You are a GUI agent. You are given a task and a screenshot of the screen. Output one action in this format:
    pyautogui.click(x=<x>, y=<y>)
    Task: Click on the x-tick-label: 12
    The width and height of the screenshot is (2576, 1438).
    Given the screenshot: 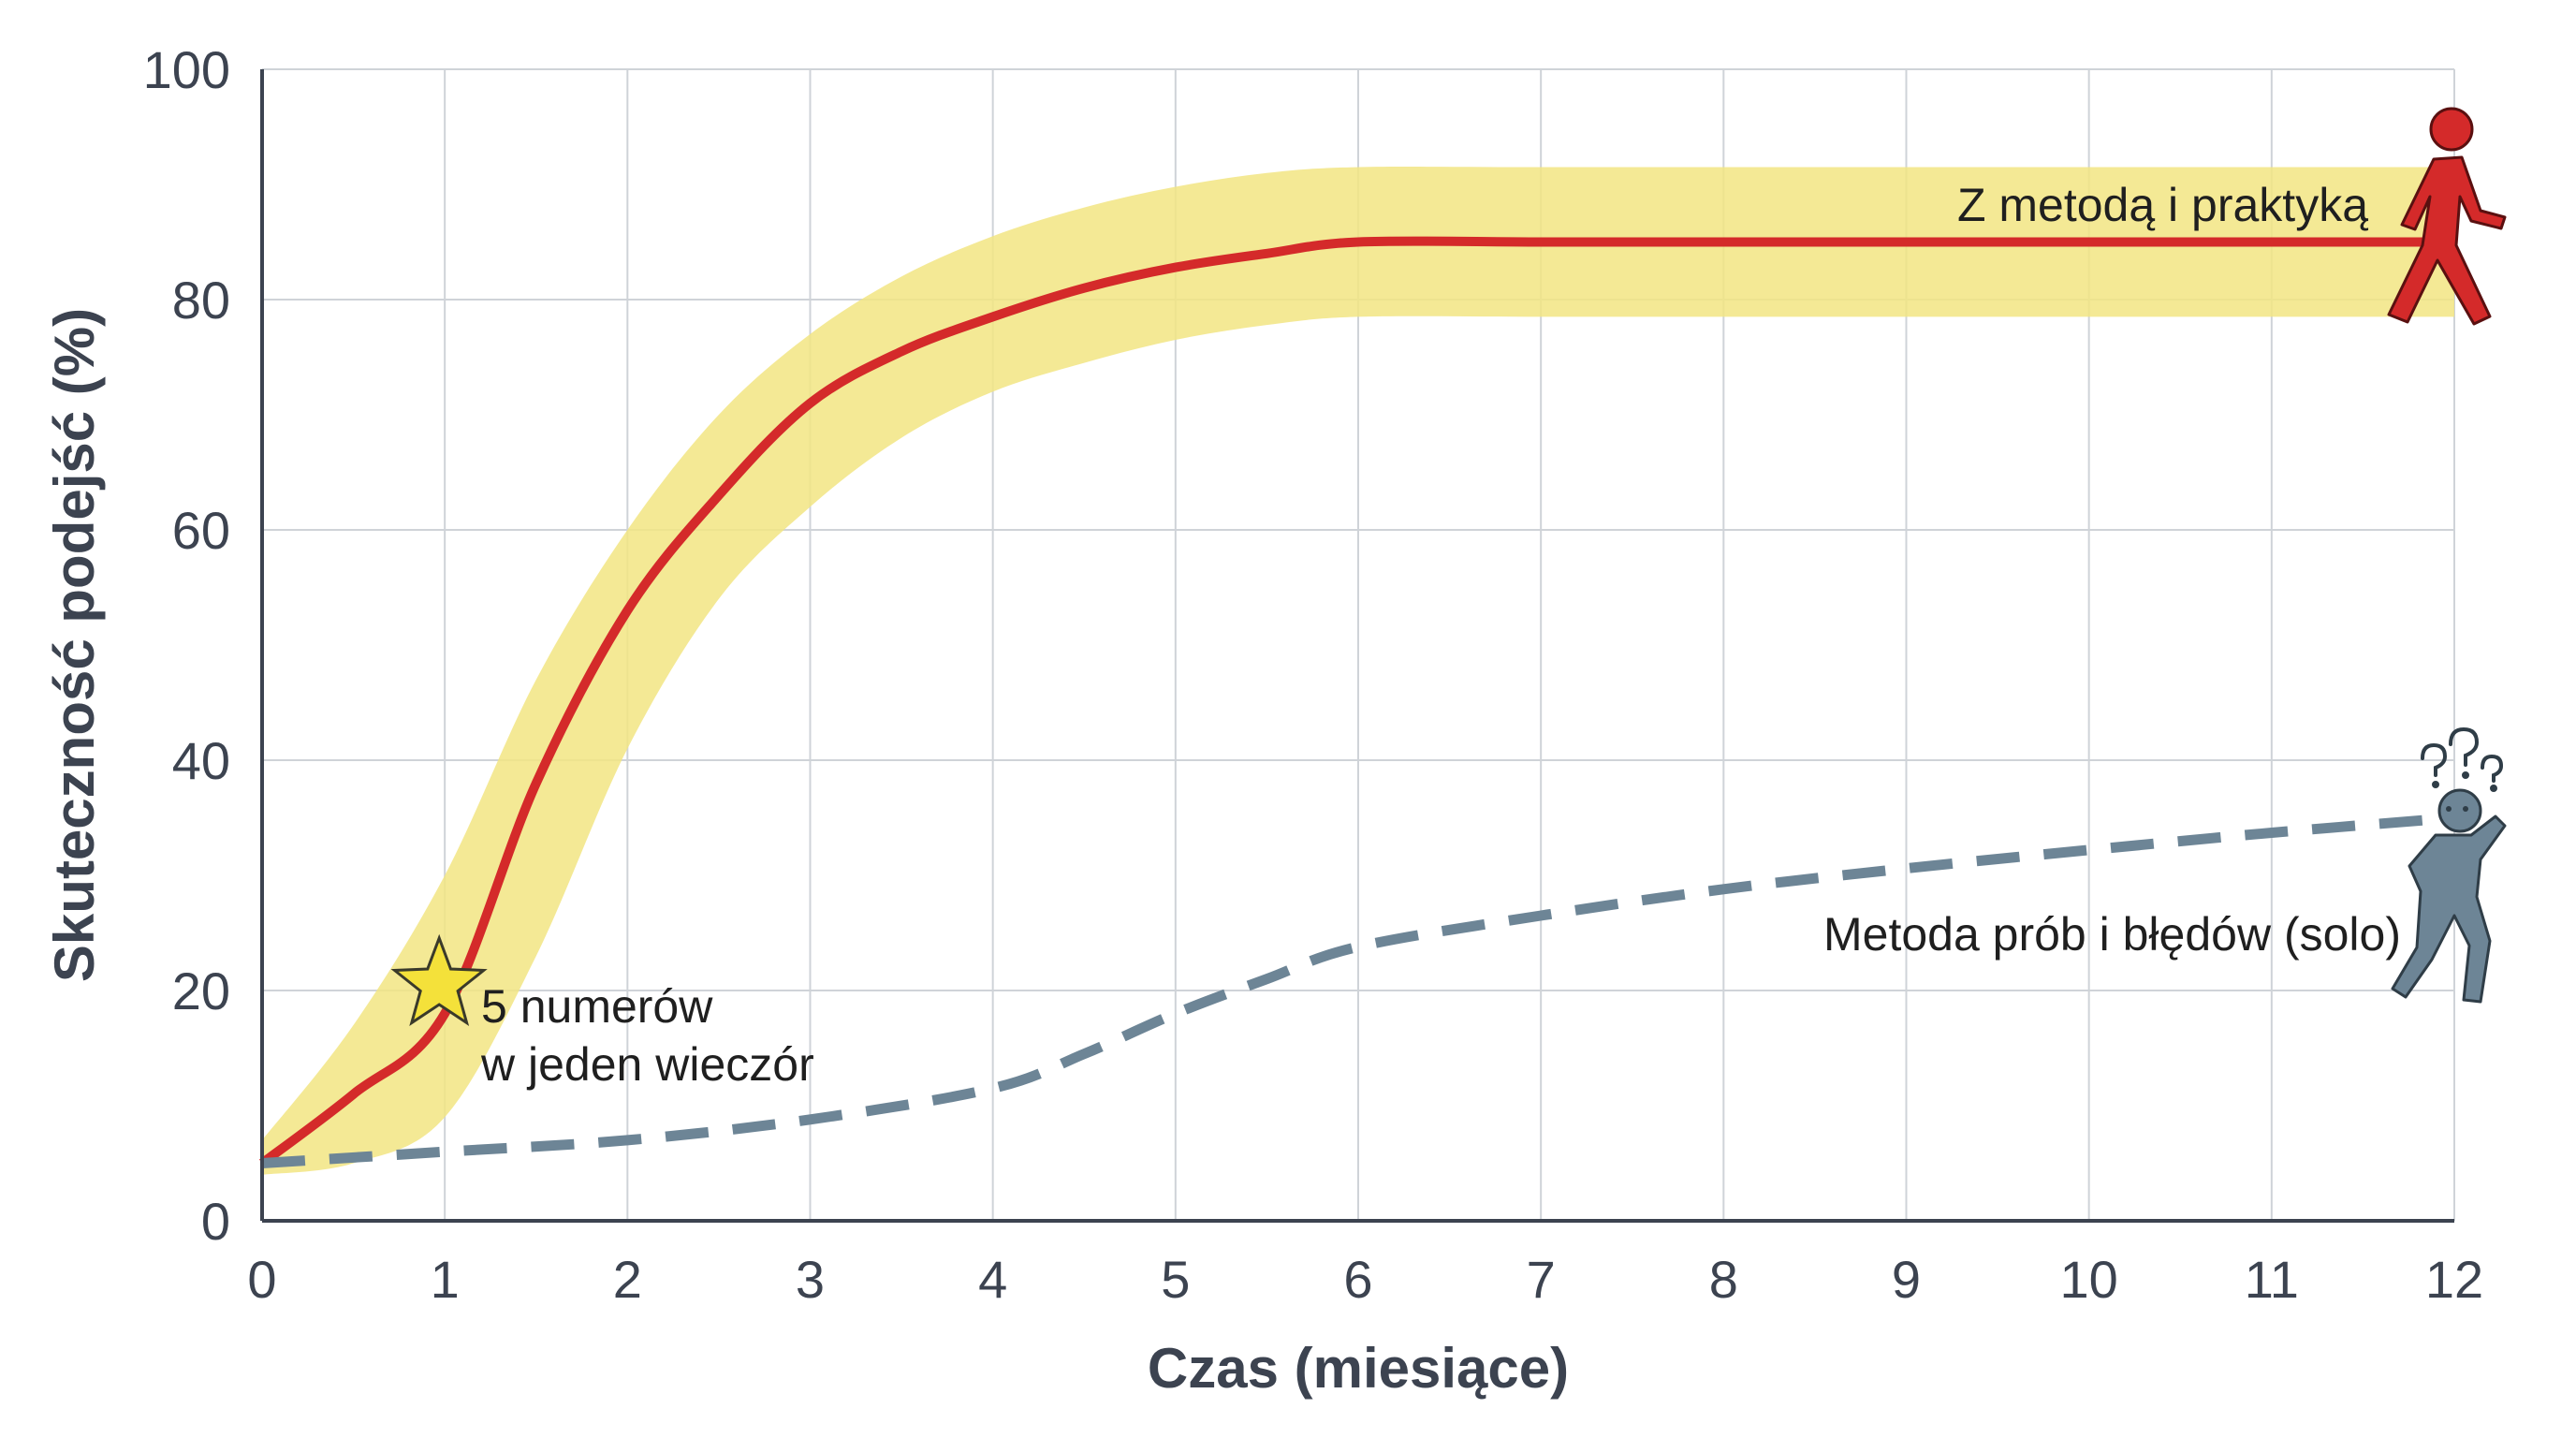 What is the action you would take?
    pyautogui.click(x=2454, y=1279)
    